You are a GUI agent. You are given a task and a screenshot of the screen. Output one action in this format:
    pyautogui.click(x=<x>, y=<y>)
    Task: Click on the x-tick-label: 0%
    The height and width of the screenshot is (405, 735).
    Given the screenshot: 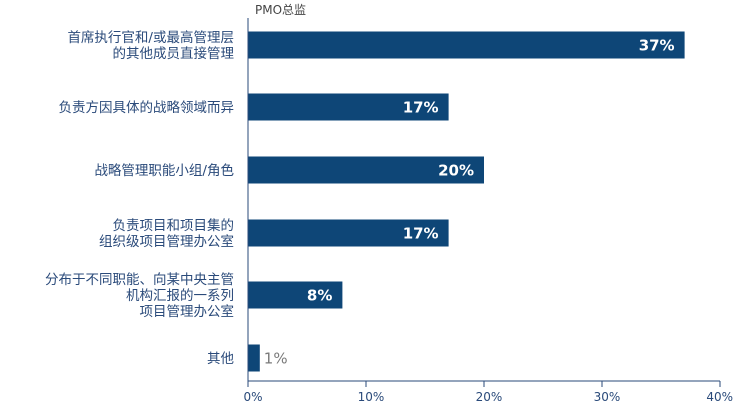 What is the action you would take?
    pyautogui.click(x=252, y=397)
    